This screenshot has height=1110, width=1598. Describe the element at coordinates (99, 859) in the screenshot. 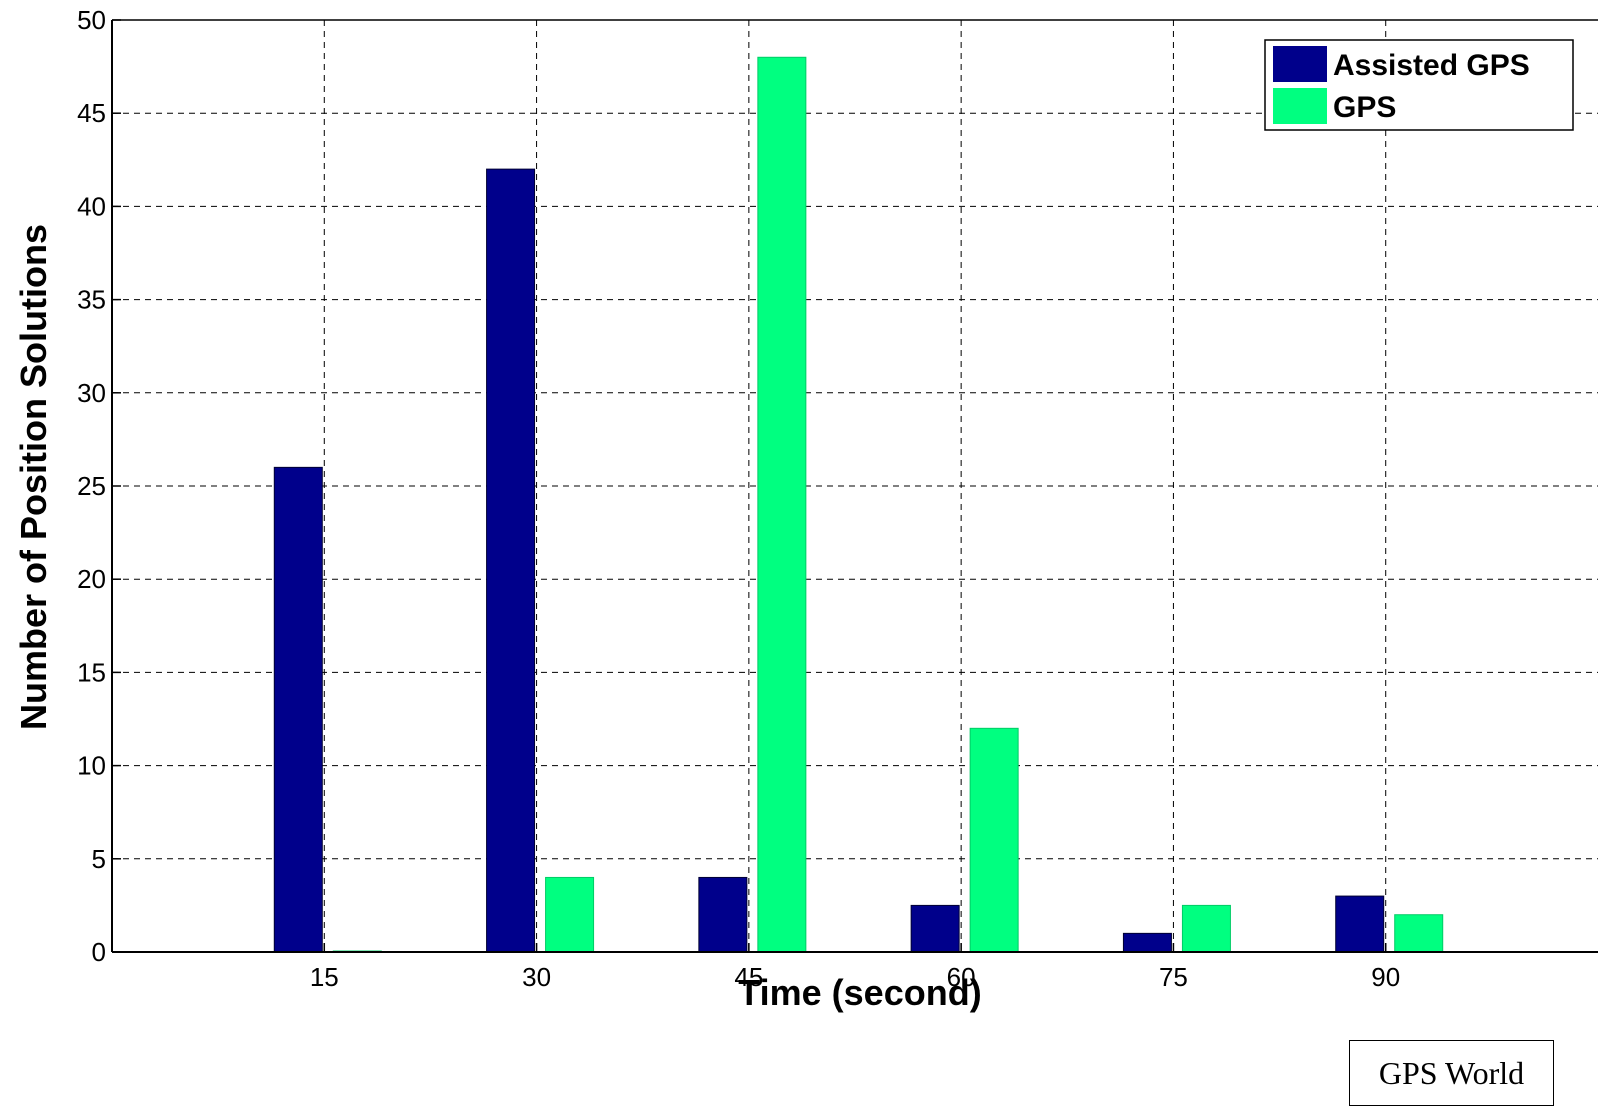

I see `y-tick-label-5: 5` at that location.